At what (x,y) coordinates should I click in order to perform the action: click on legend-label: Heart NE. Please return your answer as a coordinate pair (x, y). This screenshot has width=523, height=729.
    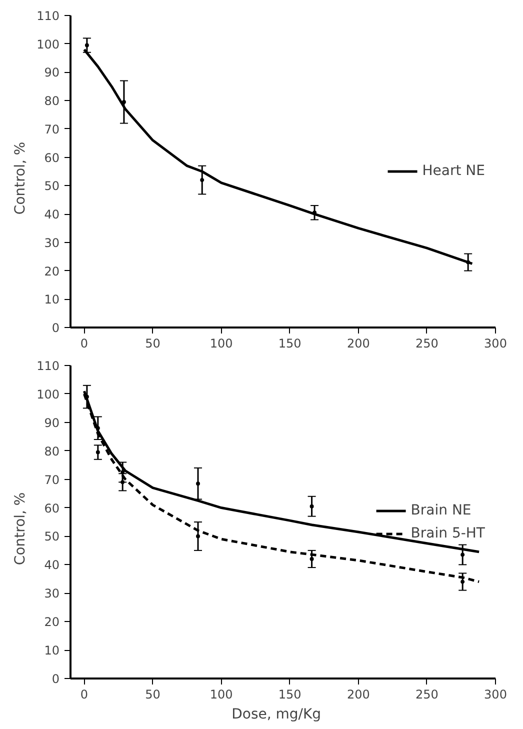
    Looking at the image, I should click on (453, 171).